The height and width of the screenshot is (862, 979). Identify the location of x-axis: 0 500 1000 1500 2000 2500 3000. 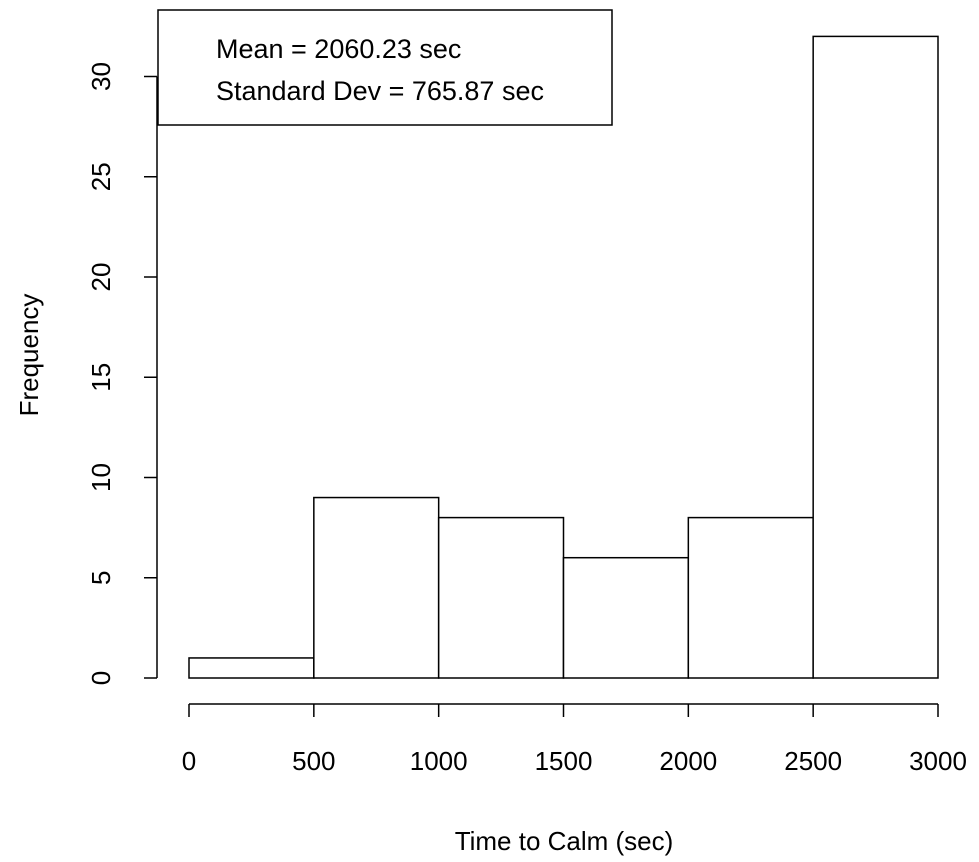
(574, 739).